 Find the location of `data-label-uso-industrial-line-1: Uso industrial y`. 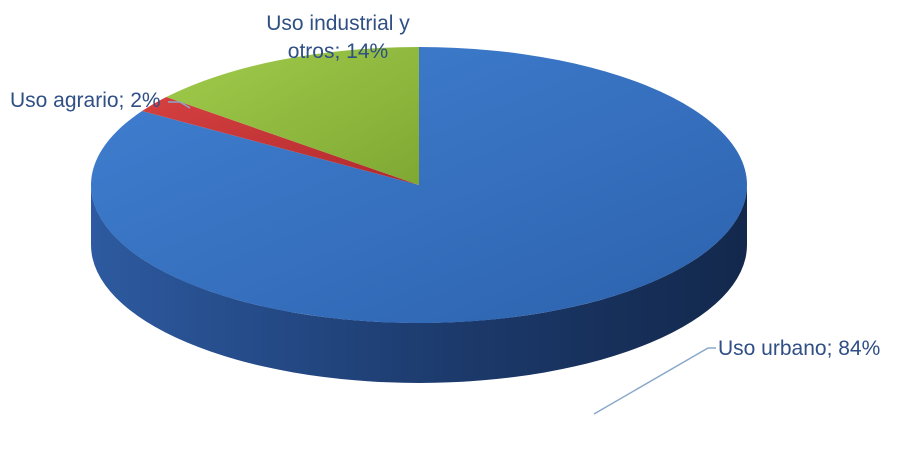

data-label-uso-industrial-line-1: Uso industrial y is located at coordinates (338, 23).